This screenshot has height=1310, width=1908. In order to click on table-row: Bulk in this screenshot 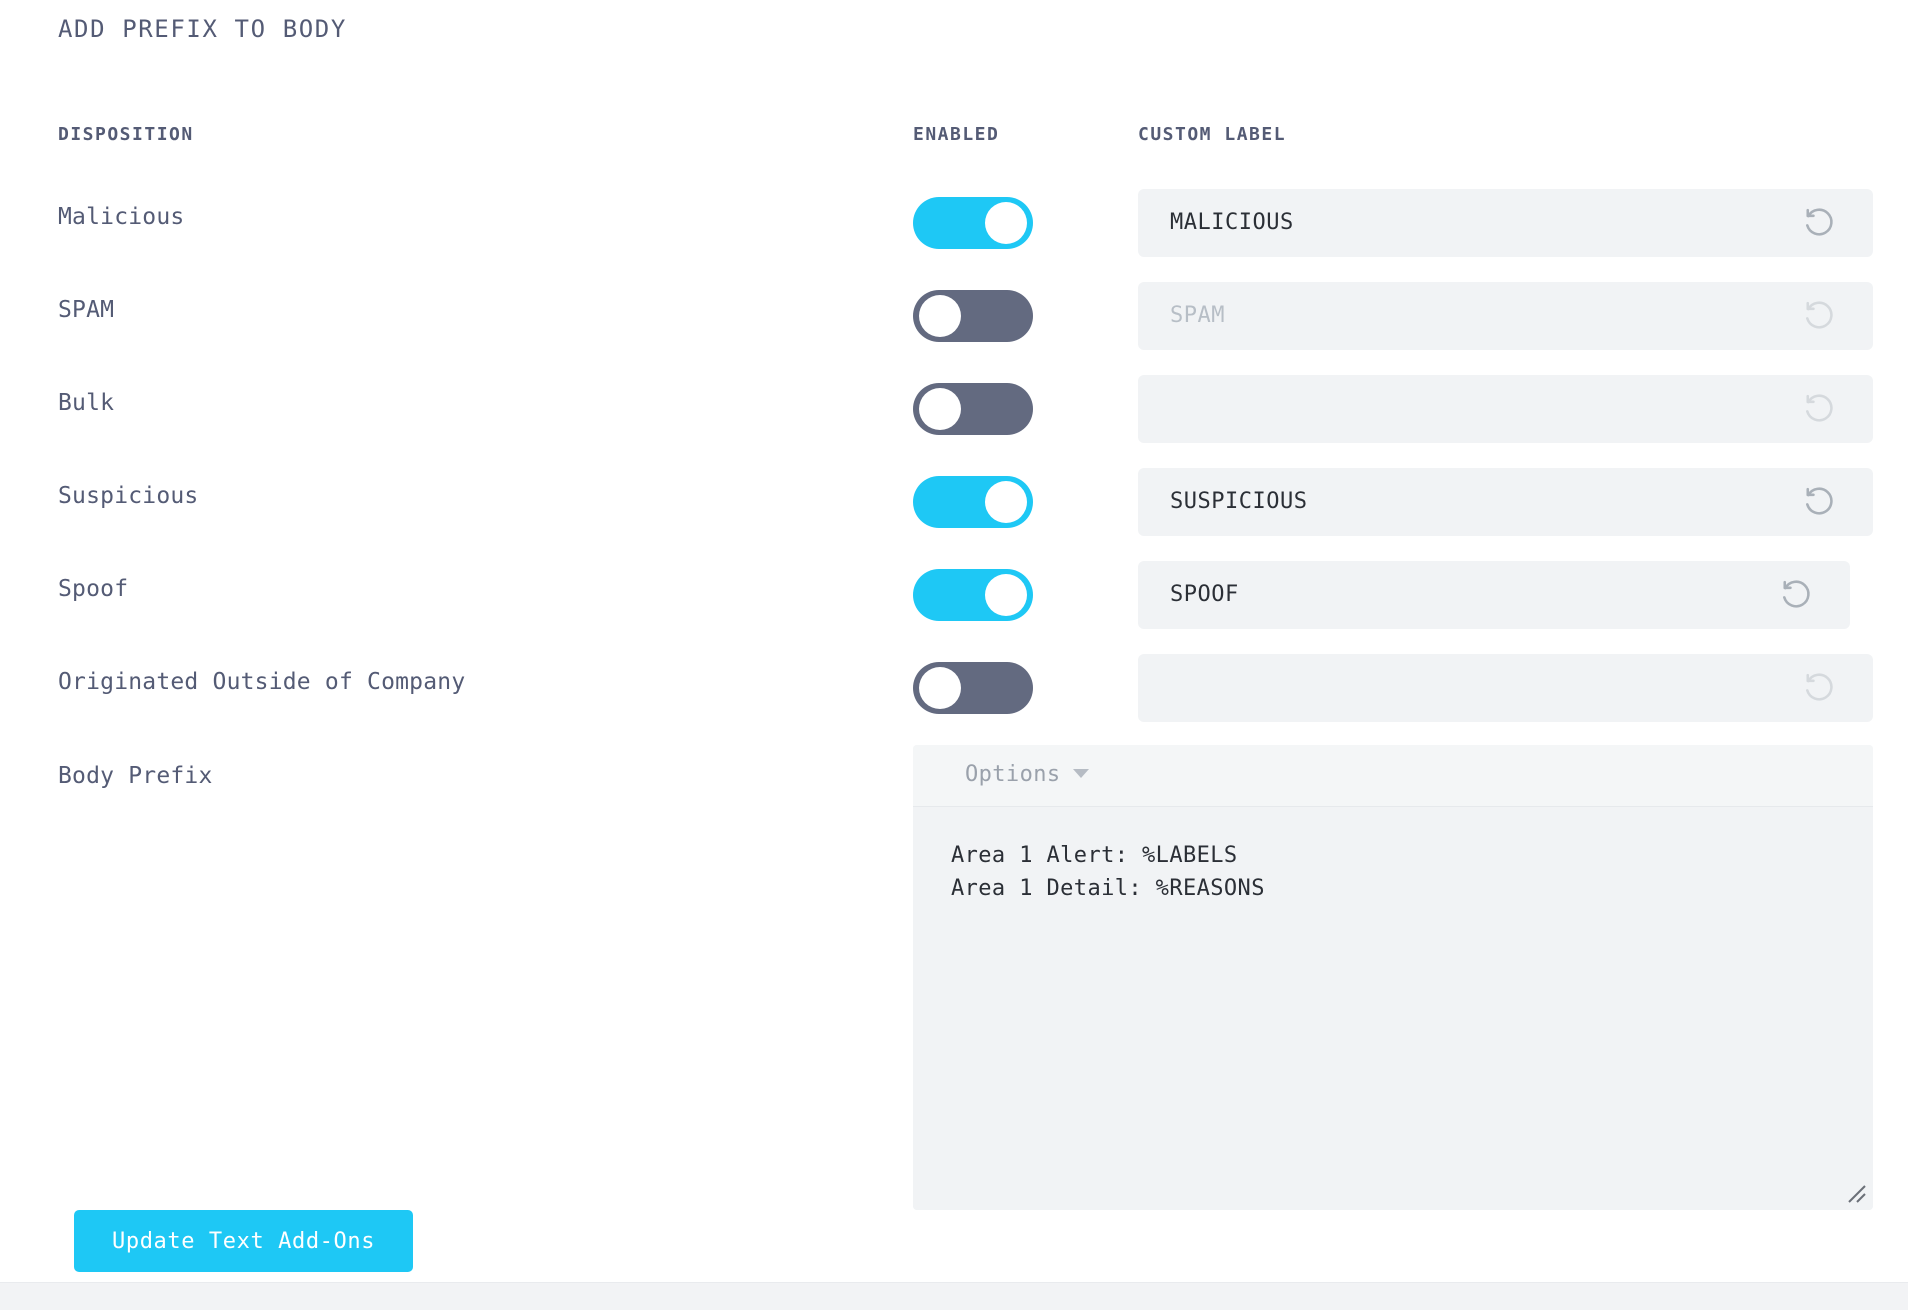, I will do `click(954, 407)`.